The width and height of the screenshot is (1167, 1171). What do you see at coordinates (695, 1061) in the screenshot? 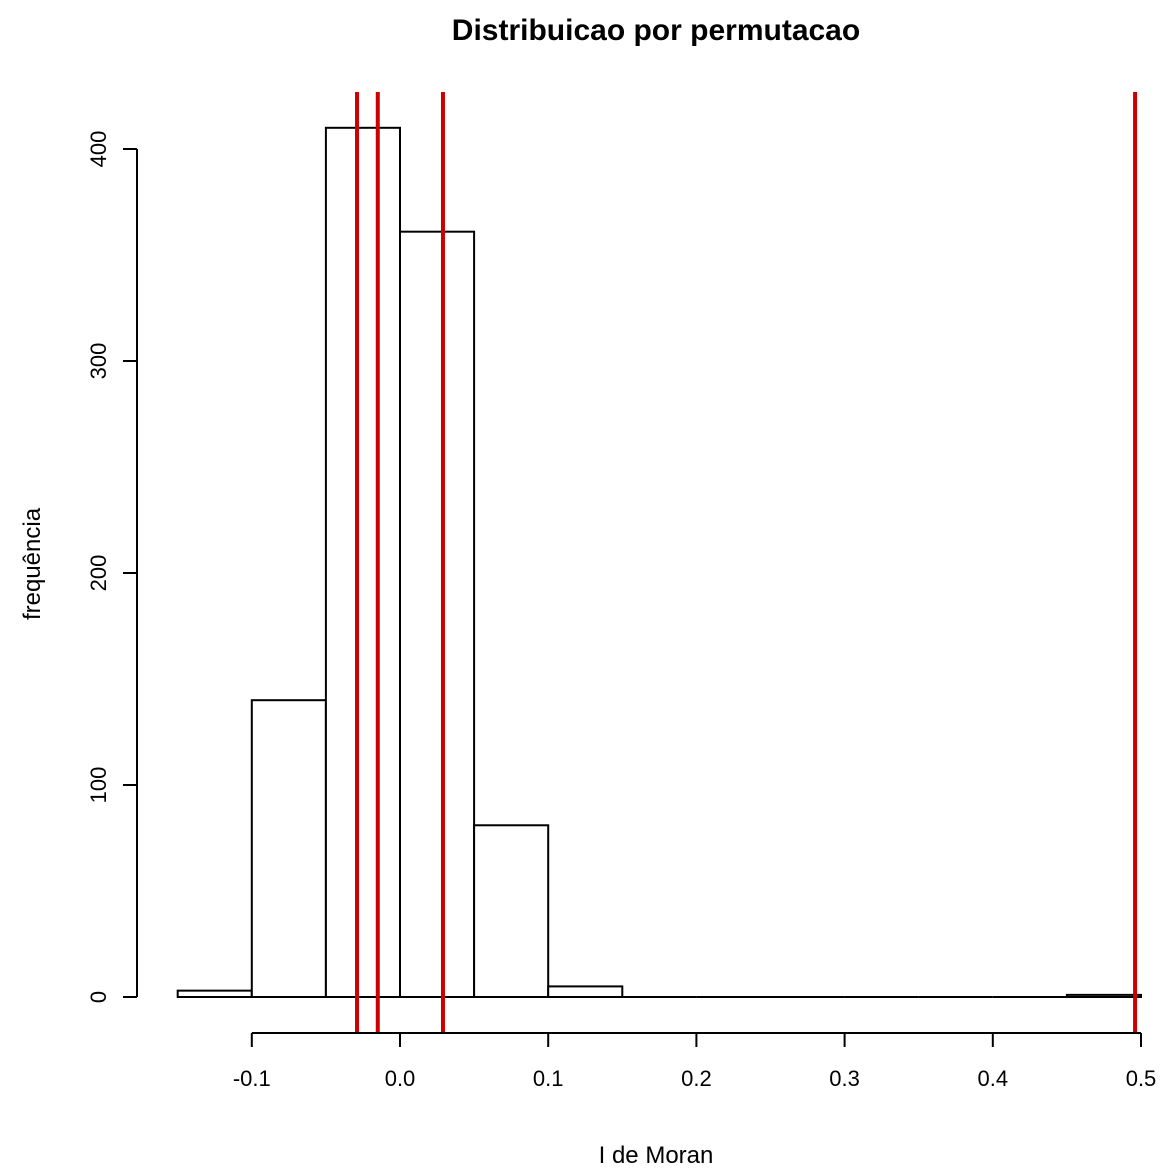
I see `x-axis: -0.1 0.0 0.1 0.2 0.3 0.4 0.5` at bounding box center [695, 1061].